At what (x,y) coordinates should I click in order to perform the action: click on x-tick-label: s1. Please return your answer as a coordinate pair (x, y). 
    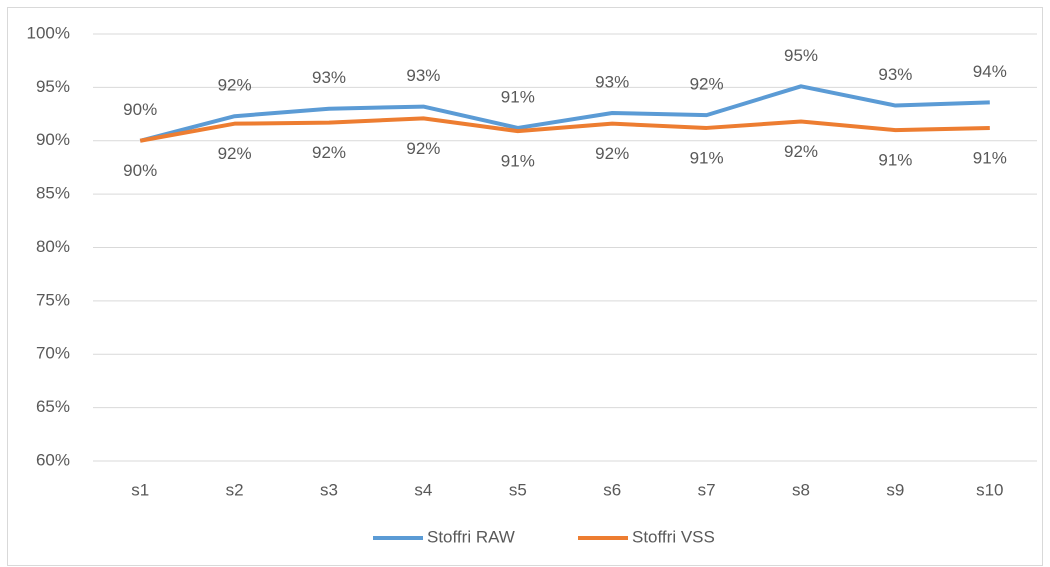
    Looking at the image, I should click on (140, 489).